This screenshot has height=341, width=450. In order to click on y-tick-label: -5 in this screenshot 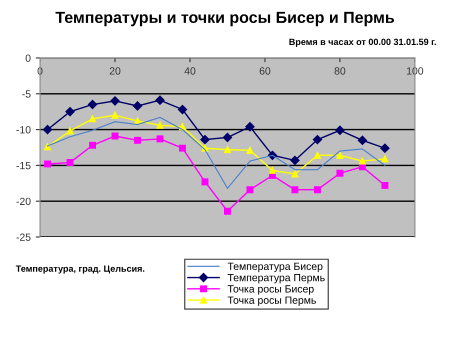, I will do `click(26, 94)`.